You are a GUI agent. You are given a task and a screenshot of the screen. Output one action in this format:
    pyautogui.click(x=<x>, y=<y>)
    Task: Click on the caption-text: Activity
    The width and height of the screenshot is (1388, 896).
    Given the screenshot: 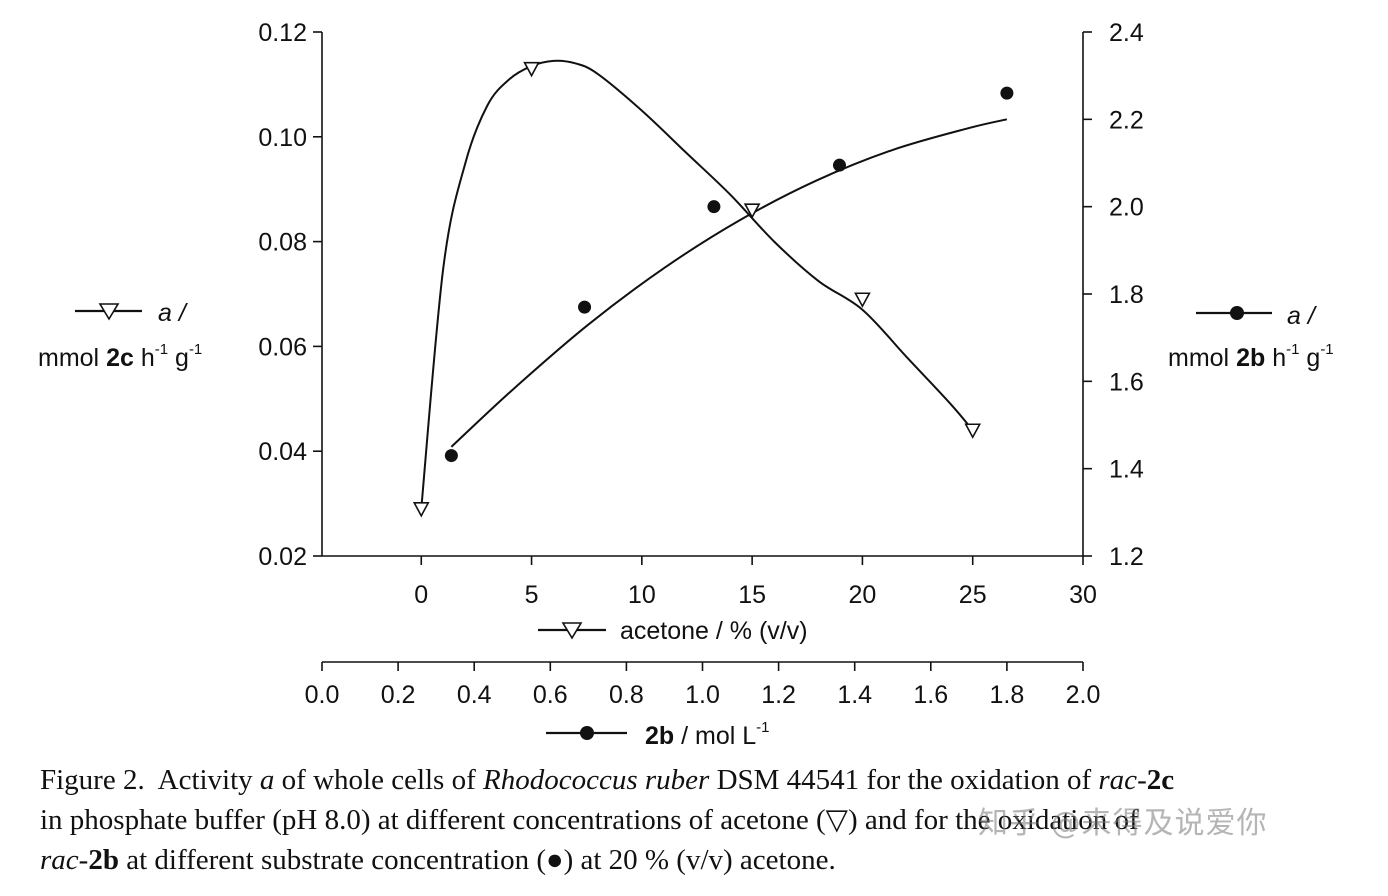 What is the action you would take?
    pyautogui.click(x=208, y=780)
    